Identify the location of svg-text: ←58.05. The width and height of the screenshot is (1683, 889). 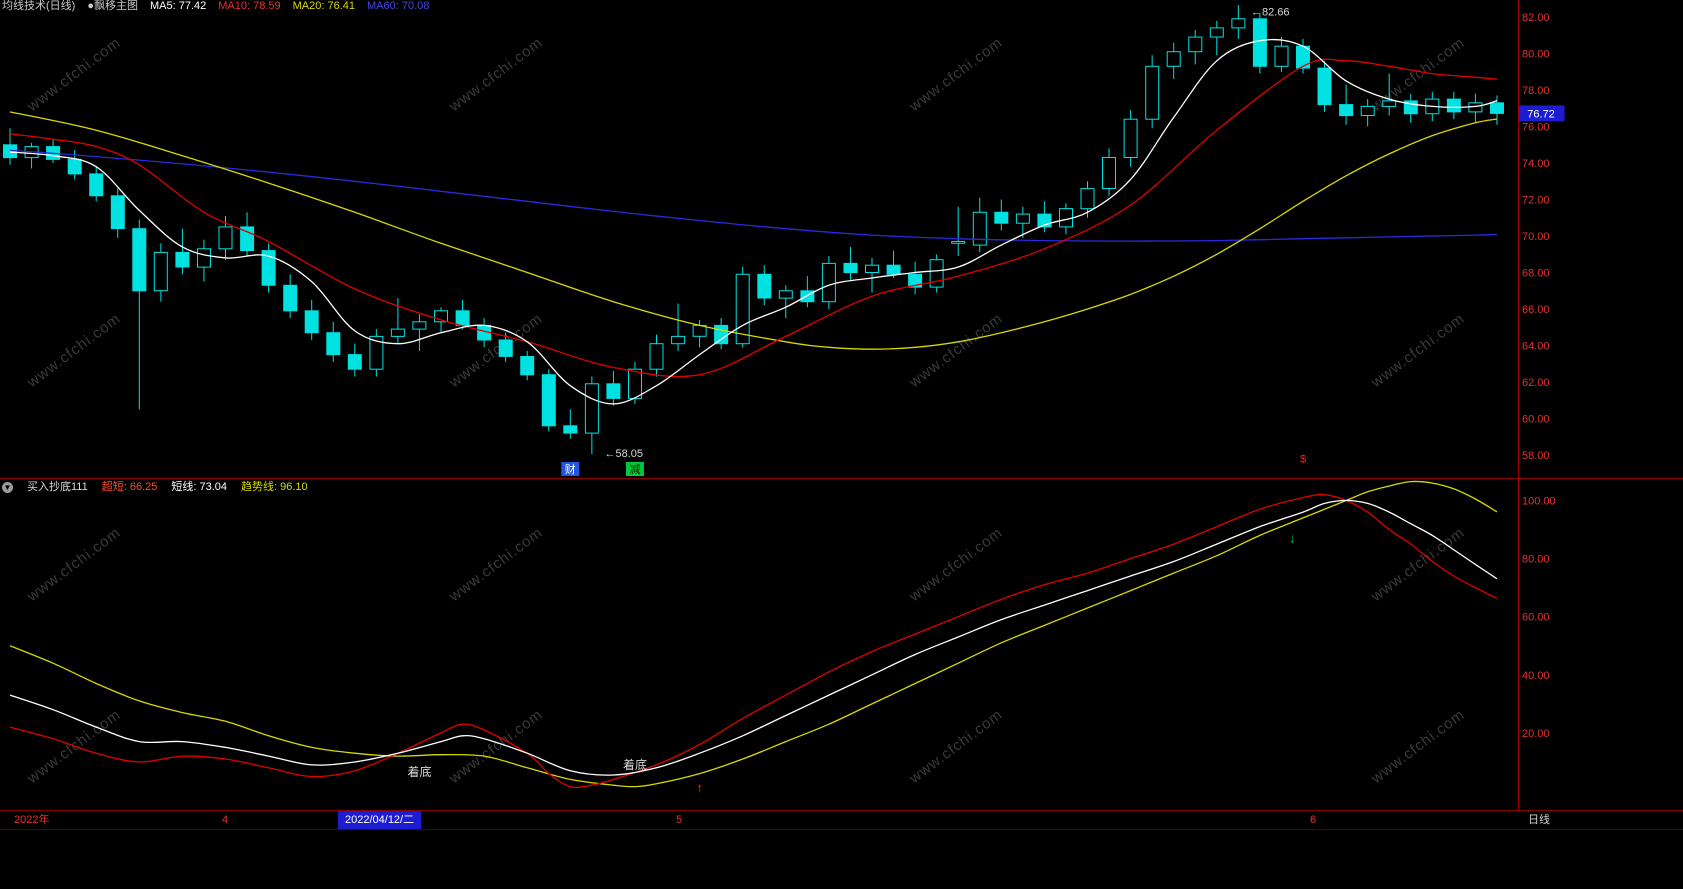
(623, 454).